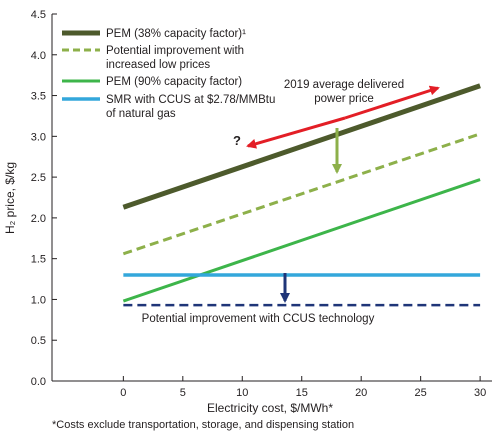 This screenshot has height=438, width=500. What do you see at coordinates (38, 178) in the screenshot?
I see `y-tick-label: 2.5` at bounding box center [38, 178].